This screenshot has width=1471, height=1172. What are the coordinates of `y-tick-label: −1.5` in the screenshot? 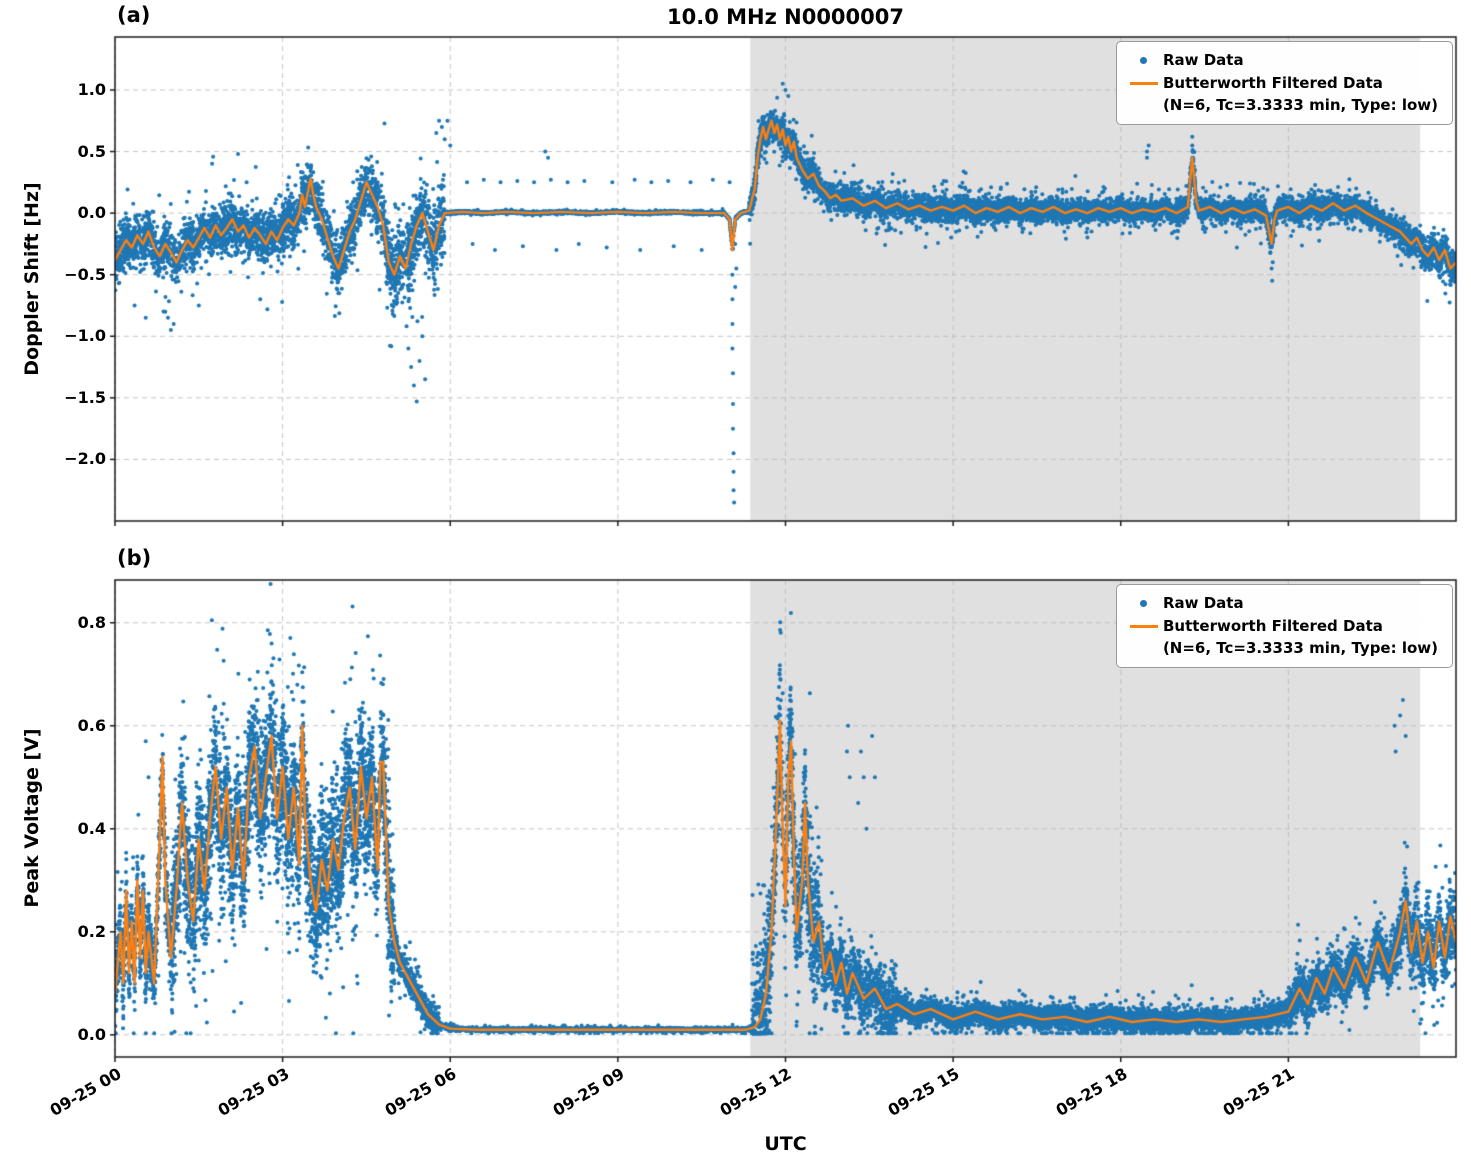 It's located at (85, 397).